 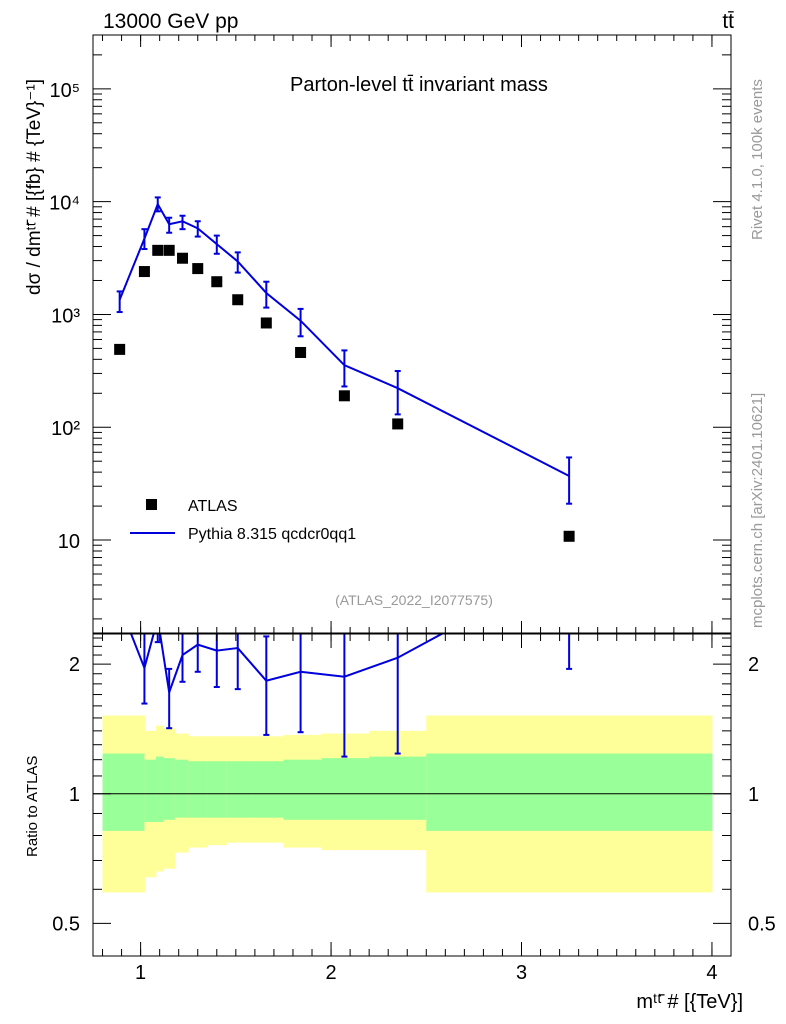 I want to click on main-tick-labels: 10 10² 10³ 10⁴ 10⁵, so click(x=64, y=316).